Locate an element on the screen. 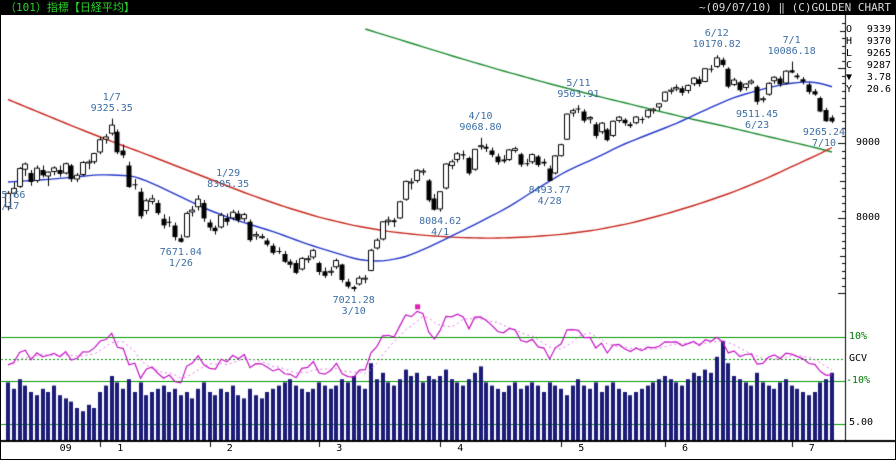 This screenshot has width=896, height=460. readout-close-row: C 9287 is located at coordinates (868, 66).